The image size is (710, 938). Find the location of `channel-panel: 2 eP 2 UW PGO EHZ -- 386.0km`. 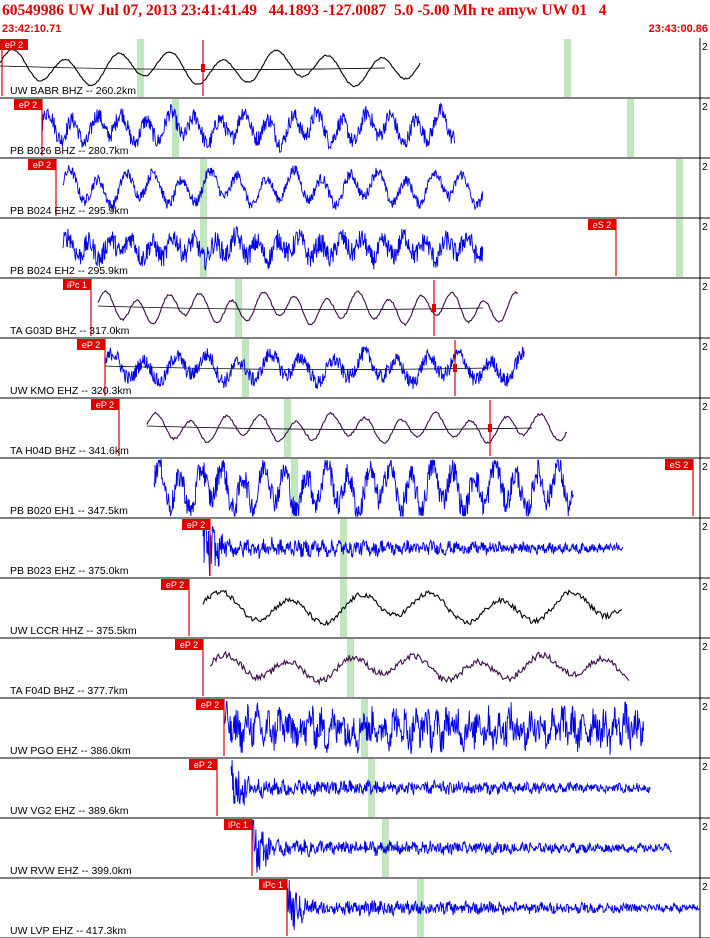

channel-panel: 2 eP 2 UW PGO EHZ -- 386.0km is located at coordinates (355, 728).